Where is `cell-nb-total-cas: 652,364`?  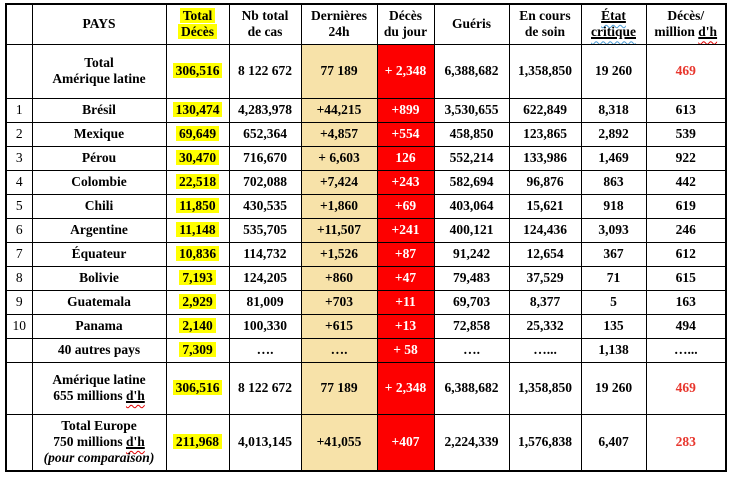 cell-nb-total-cas: 652,364 is located at coordinates (265, 134).